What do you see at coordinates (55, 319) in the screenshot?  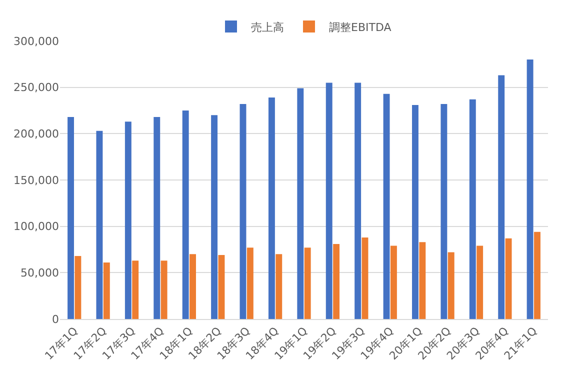 I see `y-tick-label: 0` at bounding box center [55, 319].